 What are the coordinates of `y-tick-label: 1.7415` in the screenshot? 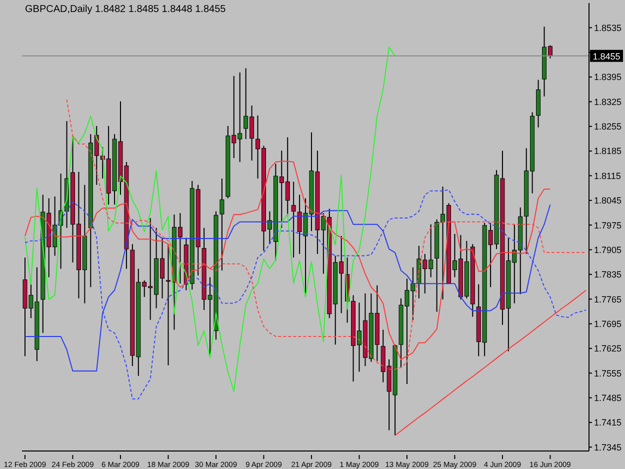 It's located at (608, 423).